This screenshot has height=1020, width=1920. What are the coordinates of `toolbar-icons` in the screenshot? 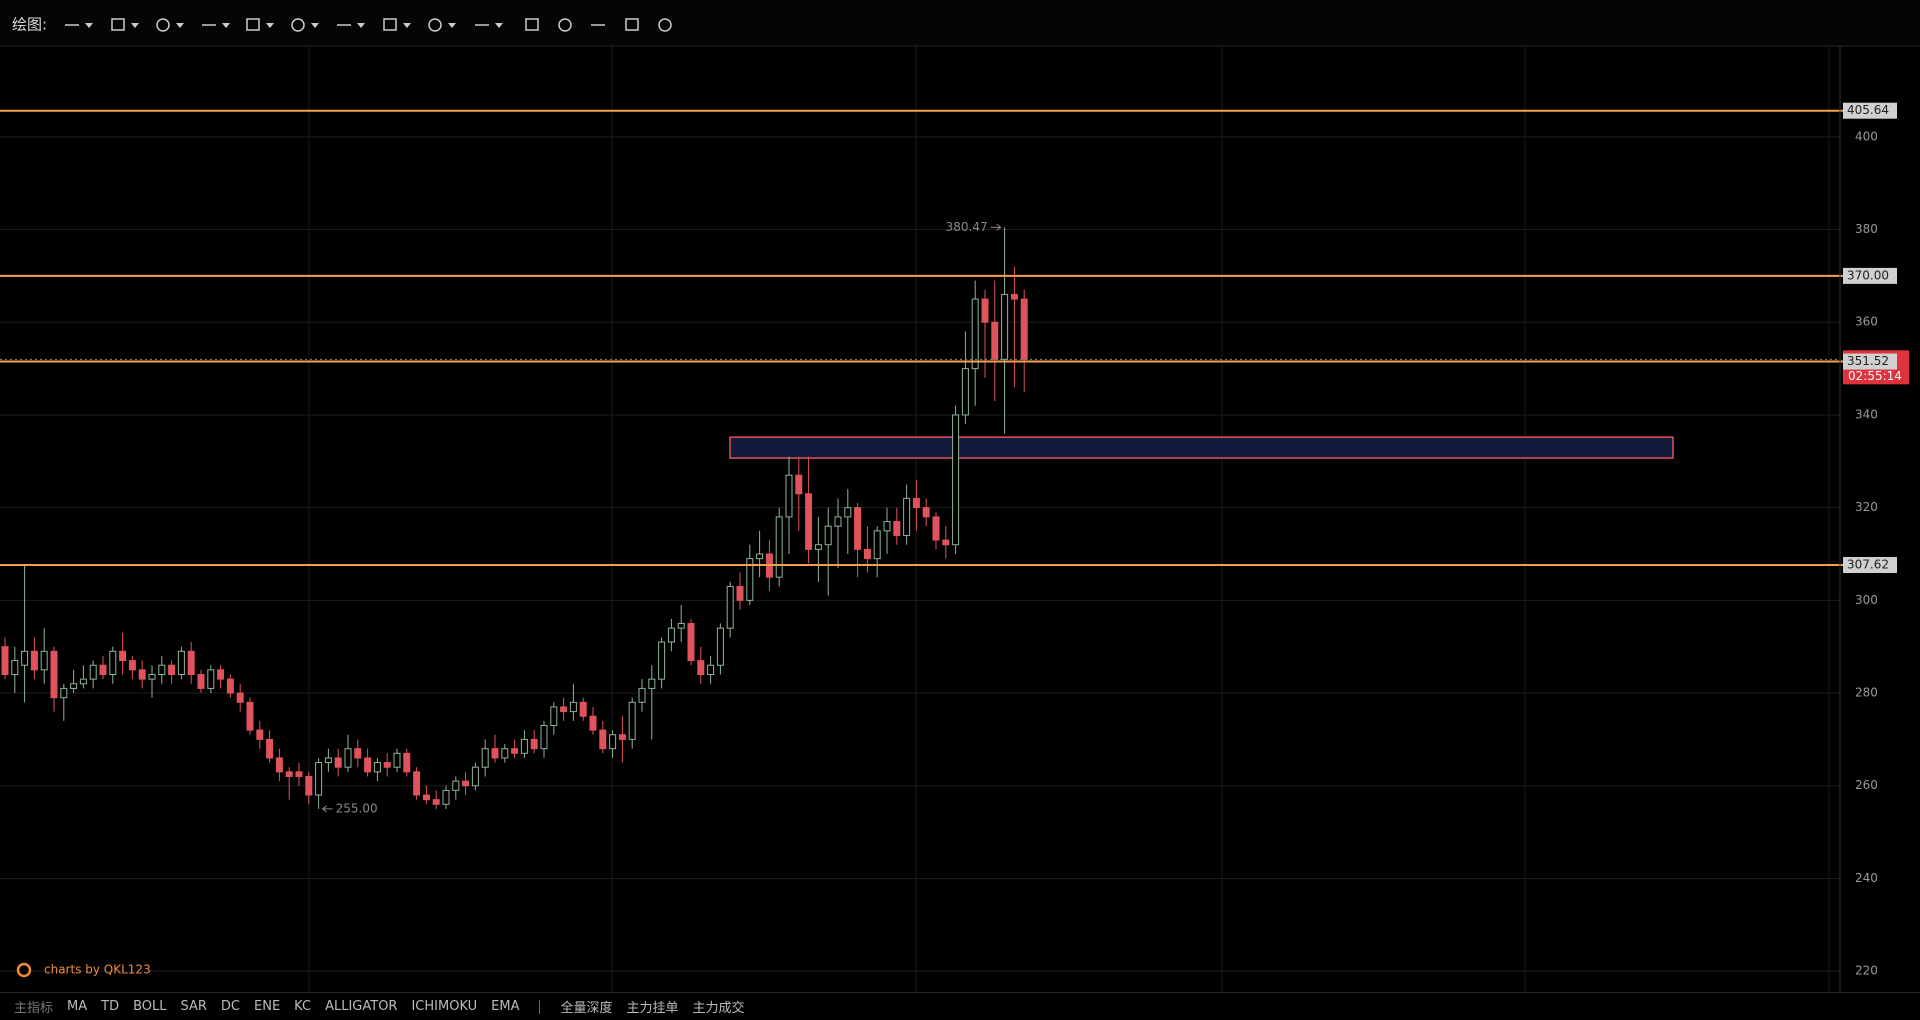 It's located at (368, 25).